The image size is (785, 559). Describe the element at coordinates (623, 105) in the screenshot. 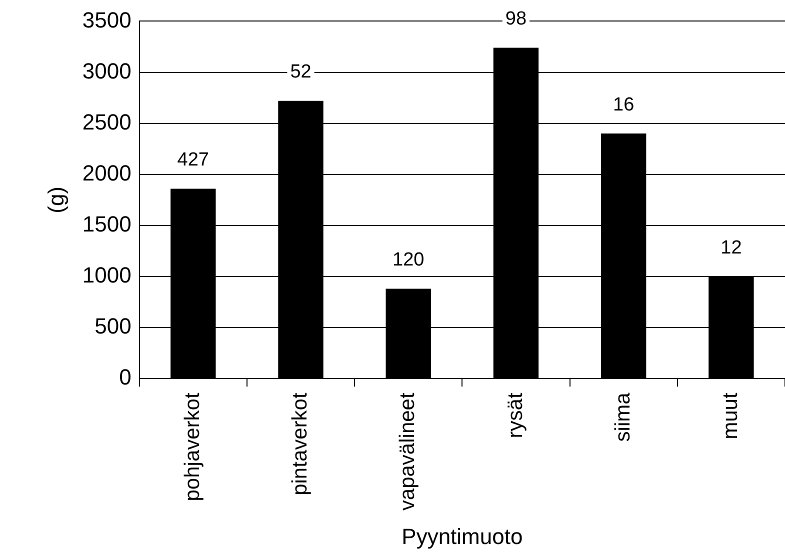

I see `annotation: 16` at that location.